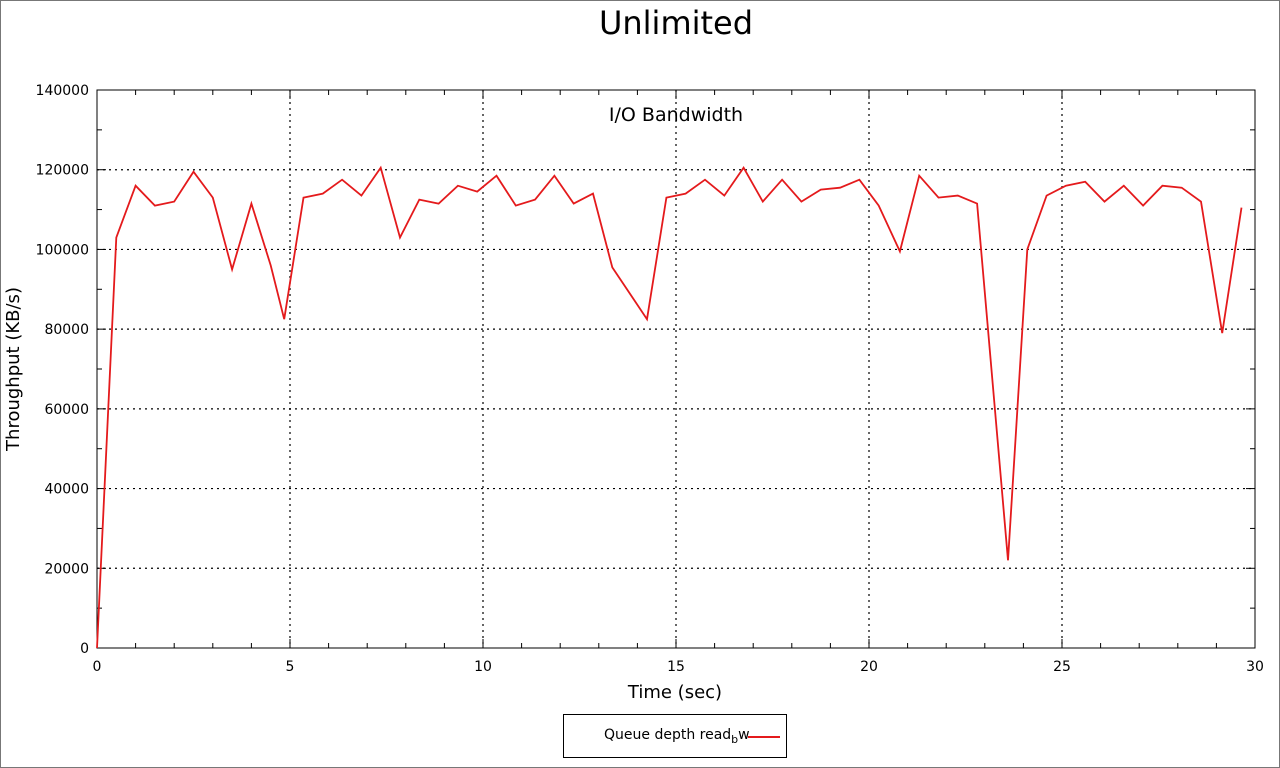  Describe the element at coordinates (676, 23) in the screenshot. I see `chart-title: Unlimited` at that location.